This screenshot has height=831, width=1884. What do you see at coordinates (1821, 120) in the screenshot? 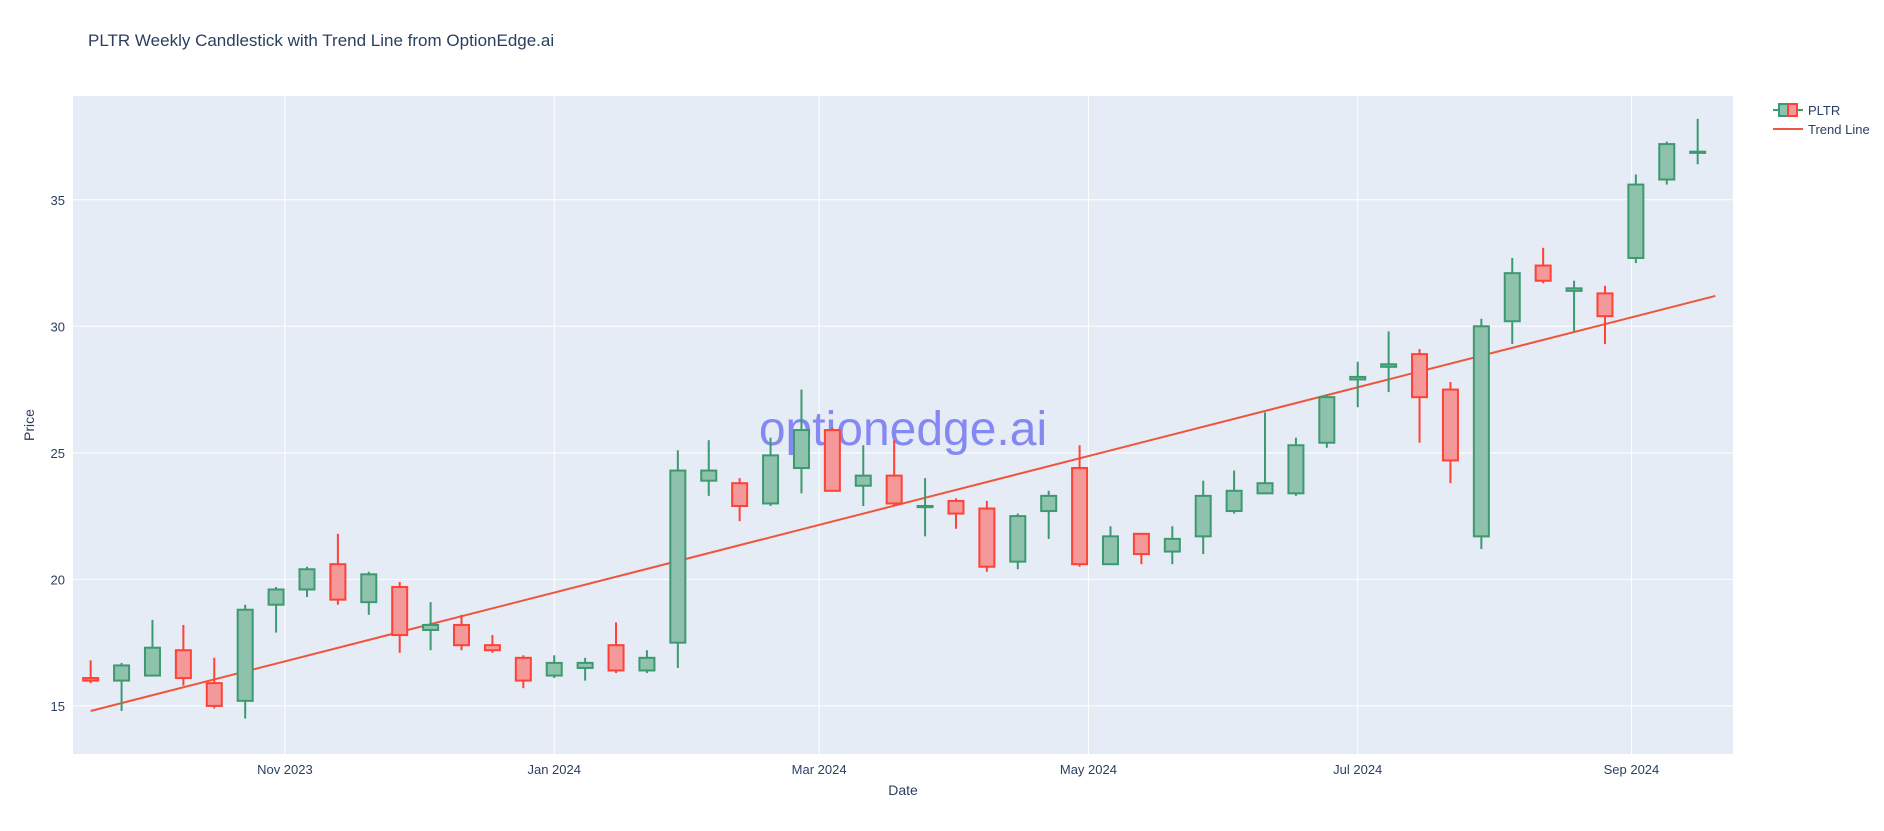
I see `legend: PLTR Trend Line` at bounding box center [1821, 120].